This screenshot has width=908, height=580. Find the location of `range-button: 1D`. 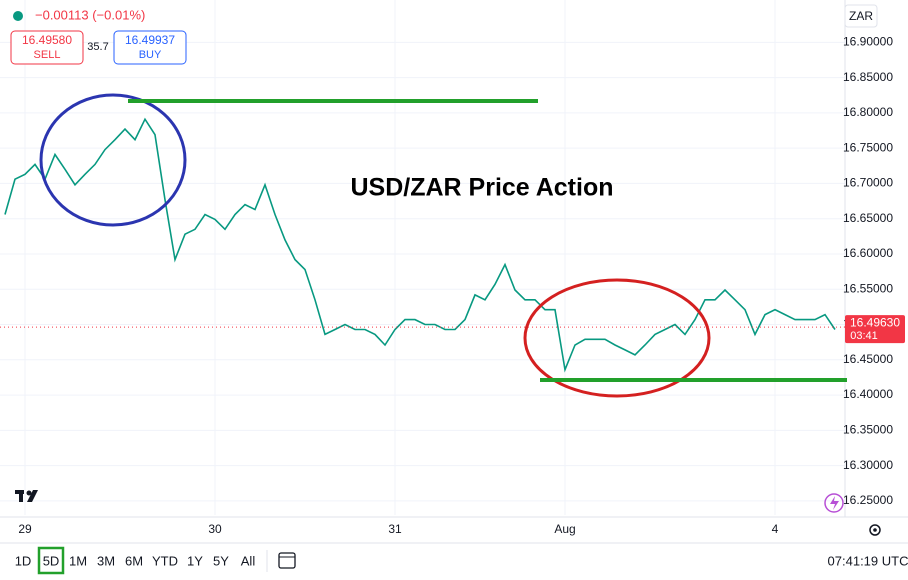

range-button: 1D is located at coordinates (23, 560).